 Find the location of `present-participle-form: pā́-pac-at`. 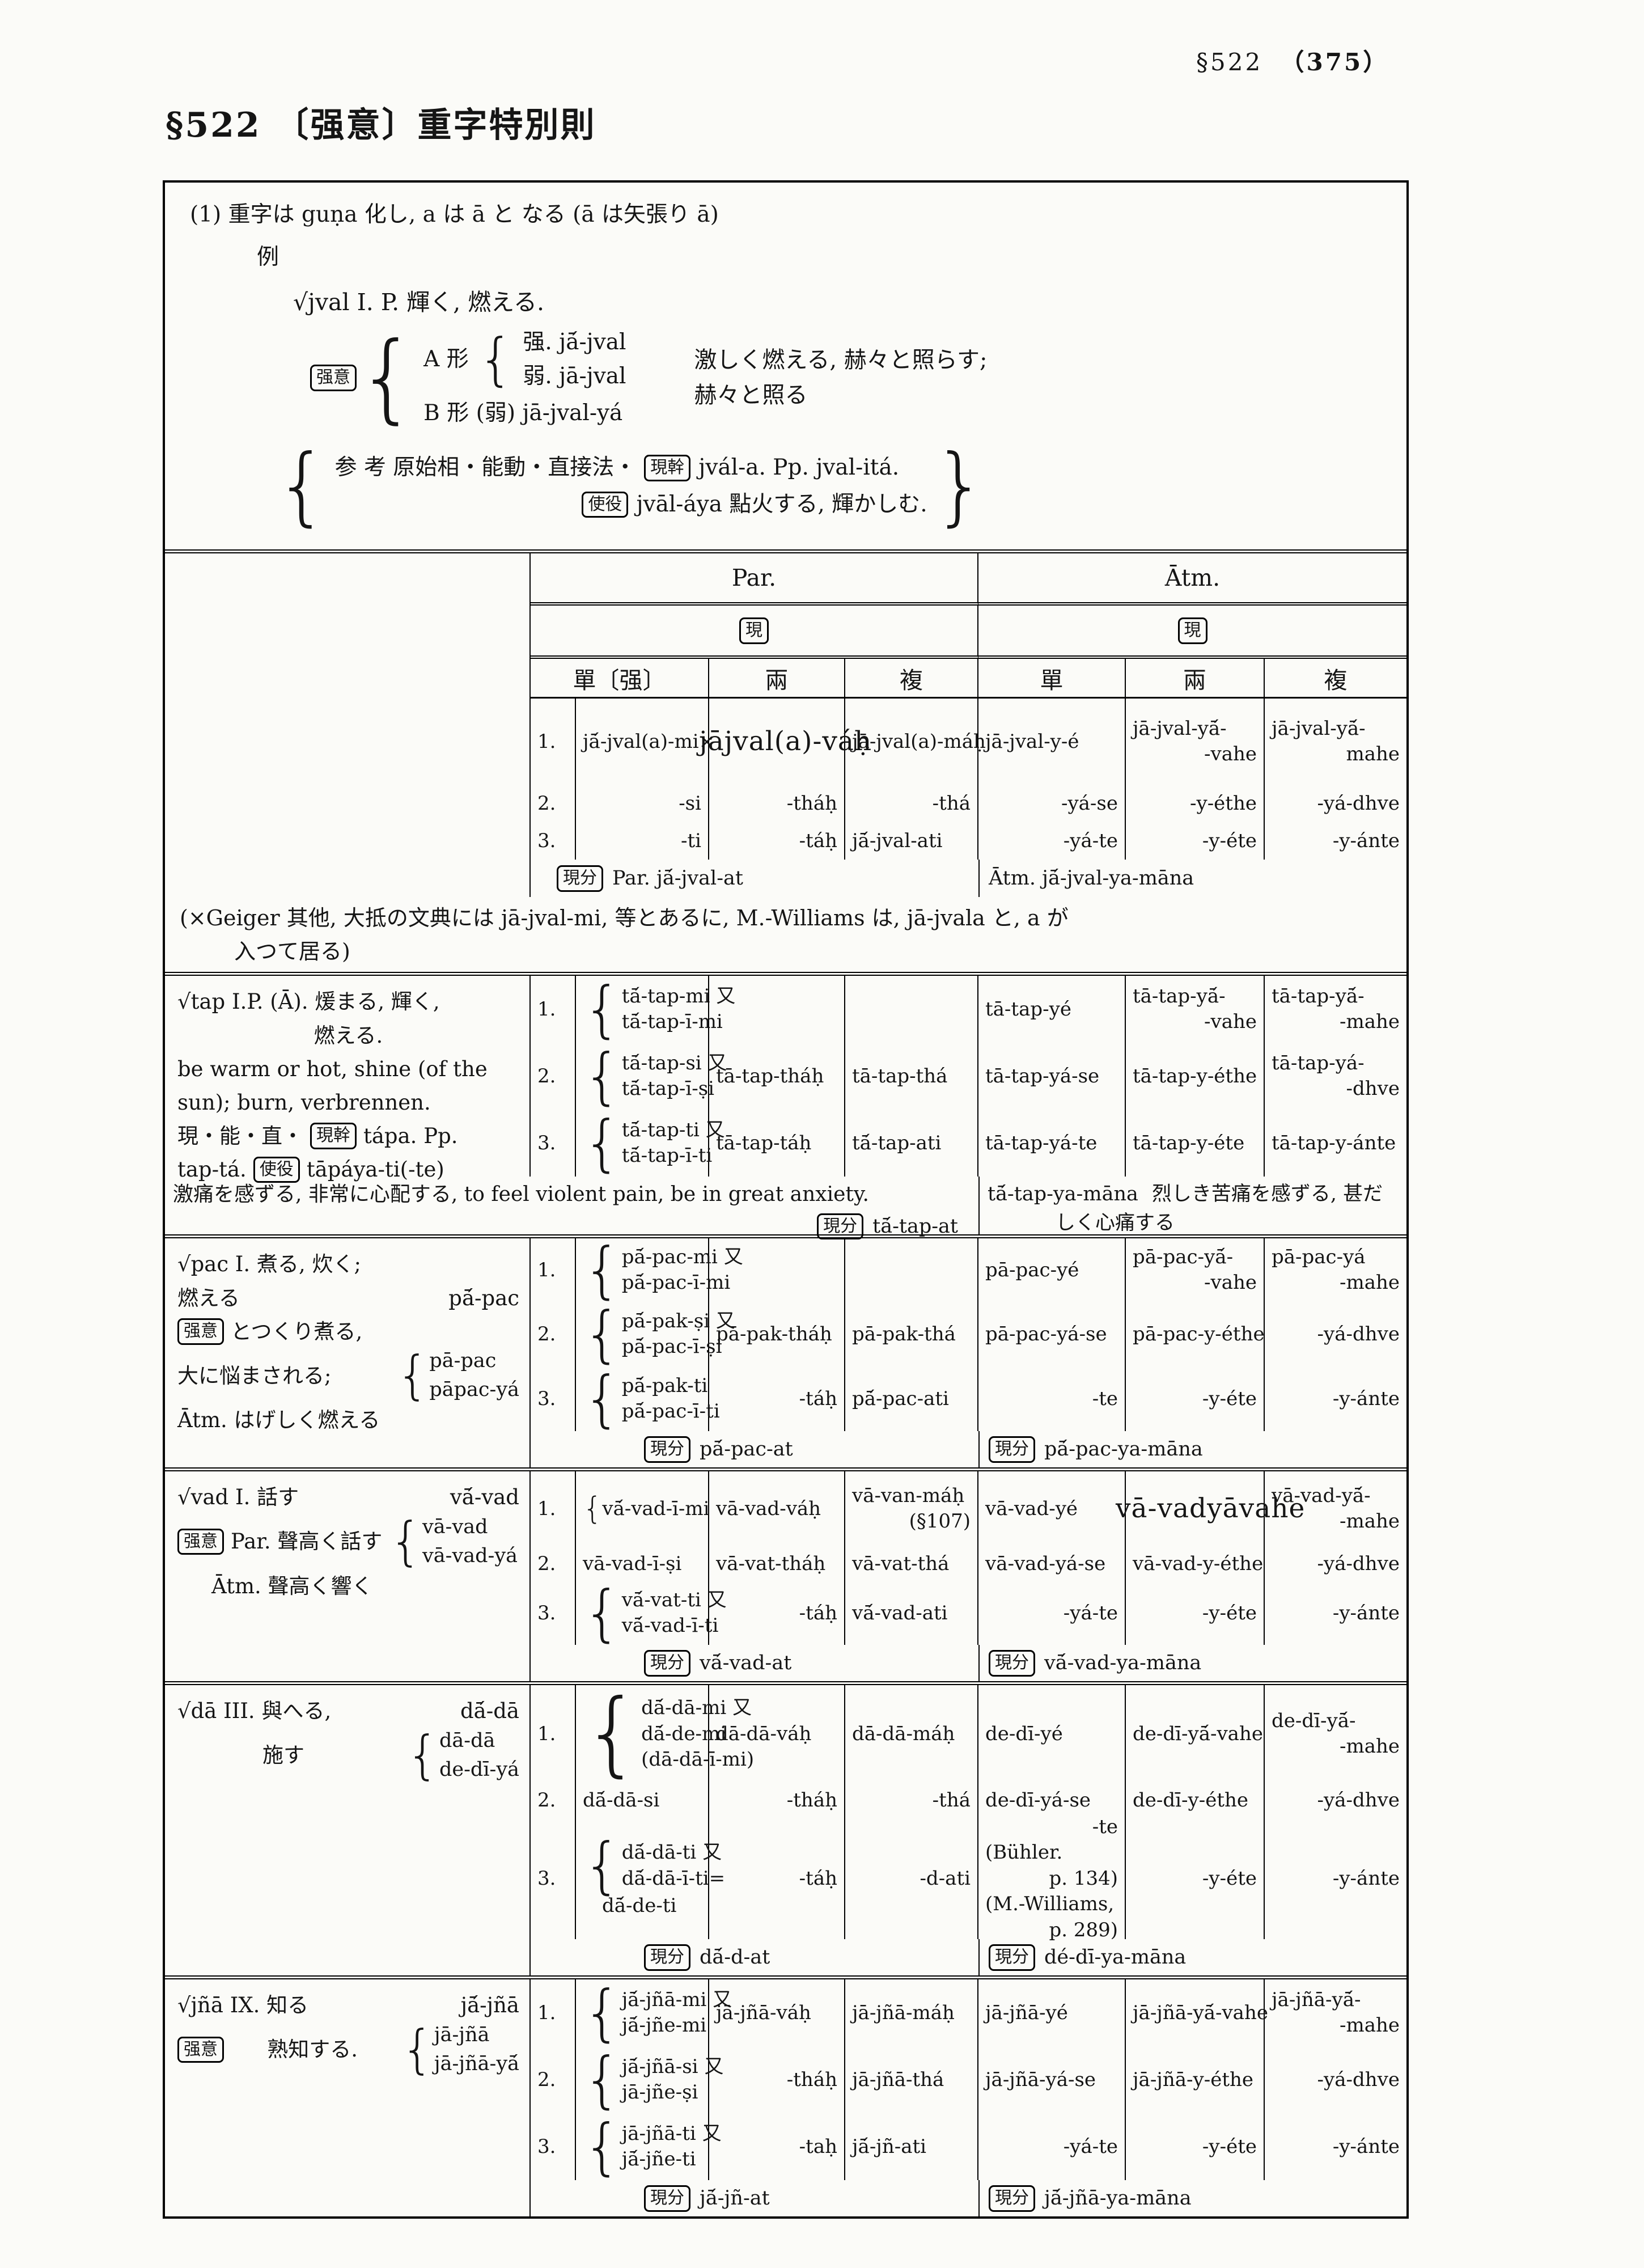

present-participle-form: pā́-pac-at is located at coordinates (746, 1449).